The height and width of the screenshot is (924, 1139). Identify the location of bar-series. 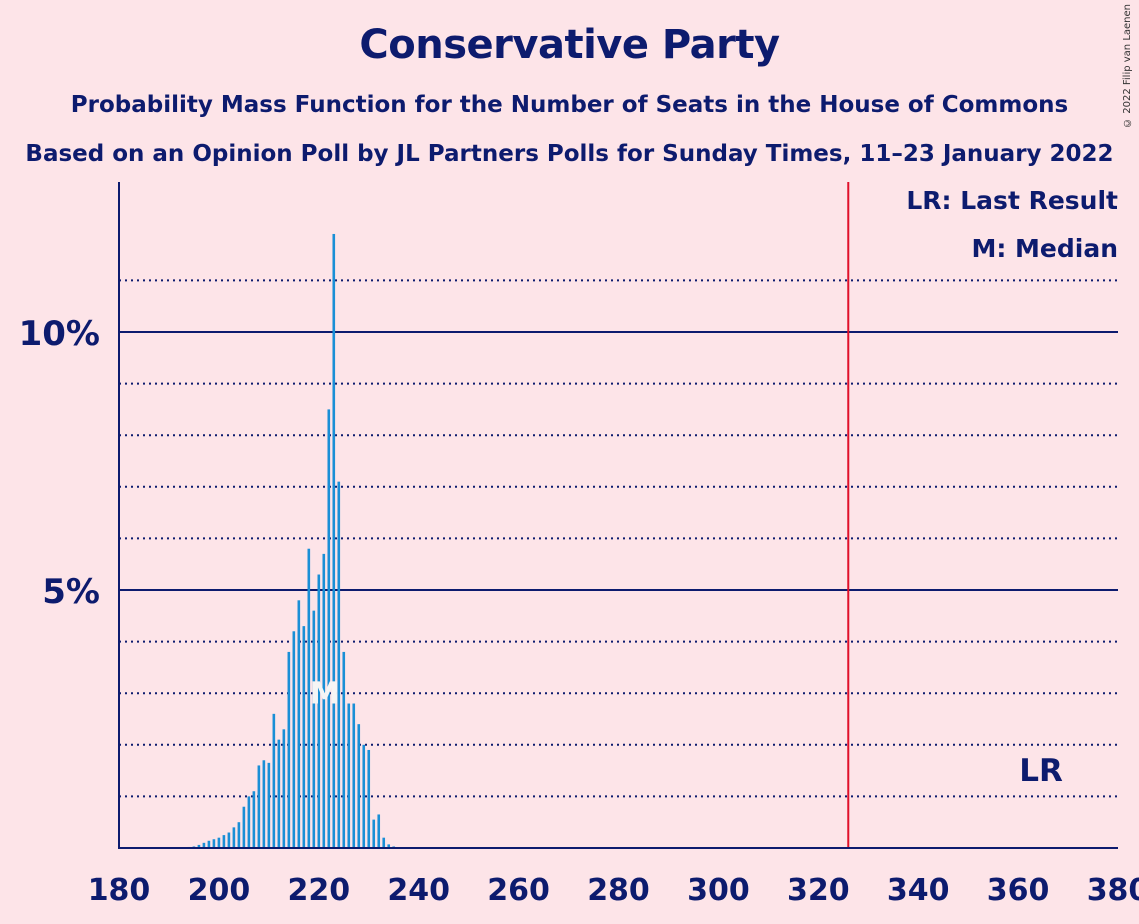
(291, 540).